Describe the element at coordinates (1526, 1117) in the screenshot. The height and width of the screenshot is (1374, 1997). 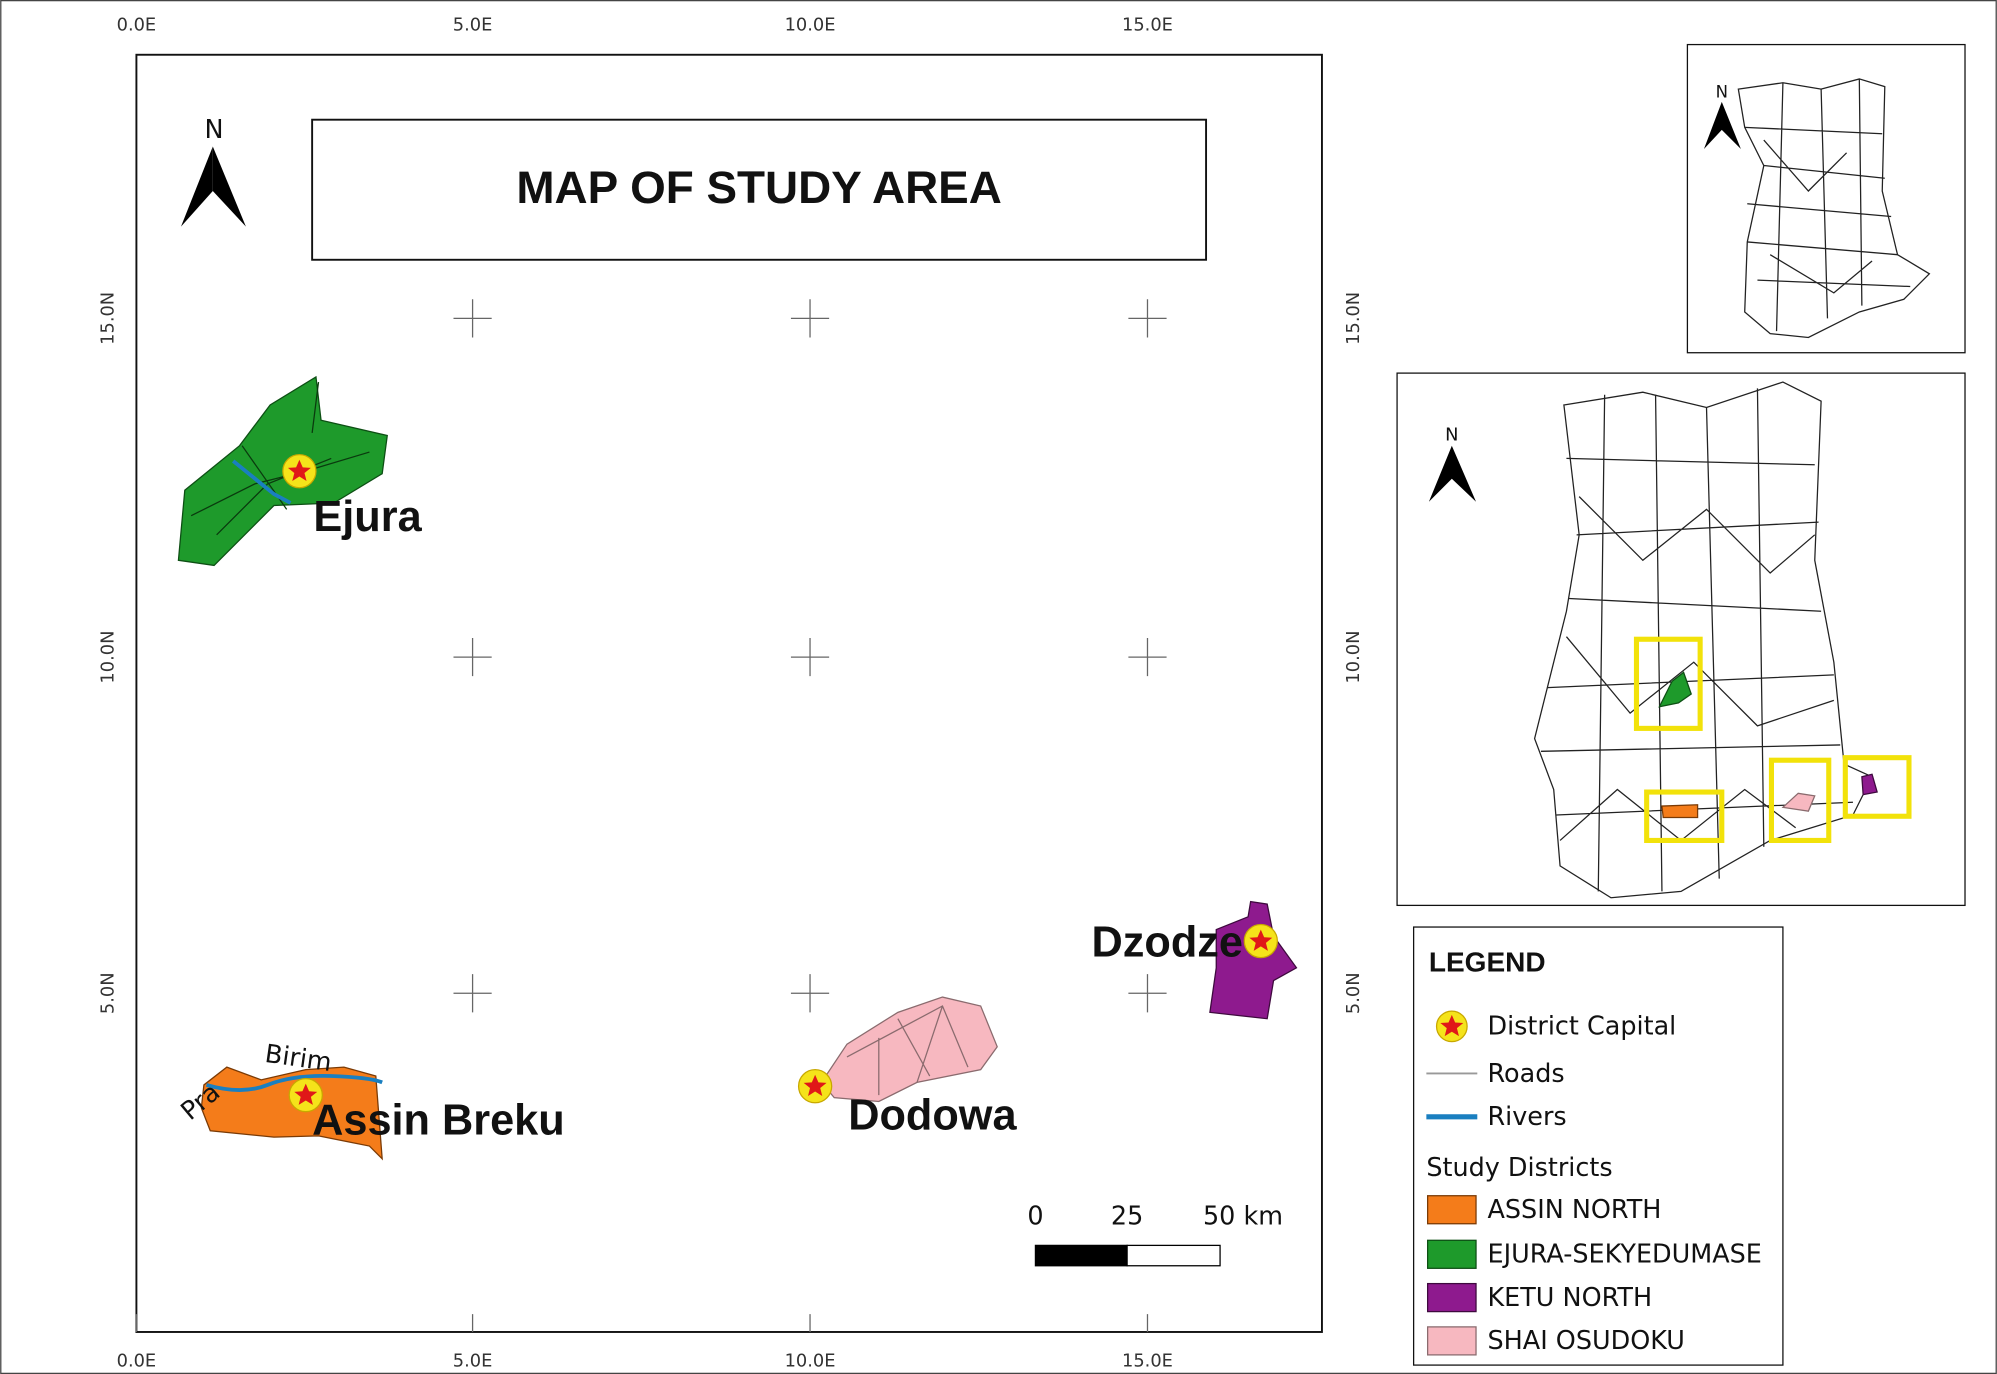
I see `legend-item: Rivers` at that location.